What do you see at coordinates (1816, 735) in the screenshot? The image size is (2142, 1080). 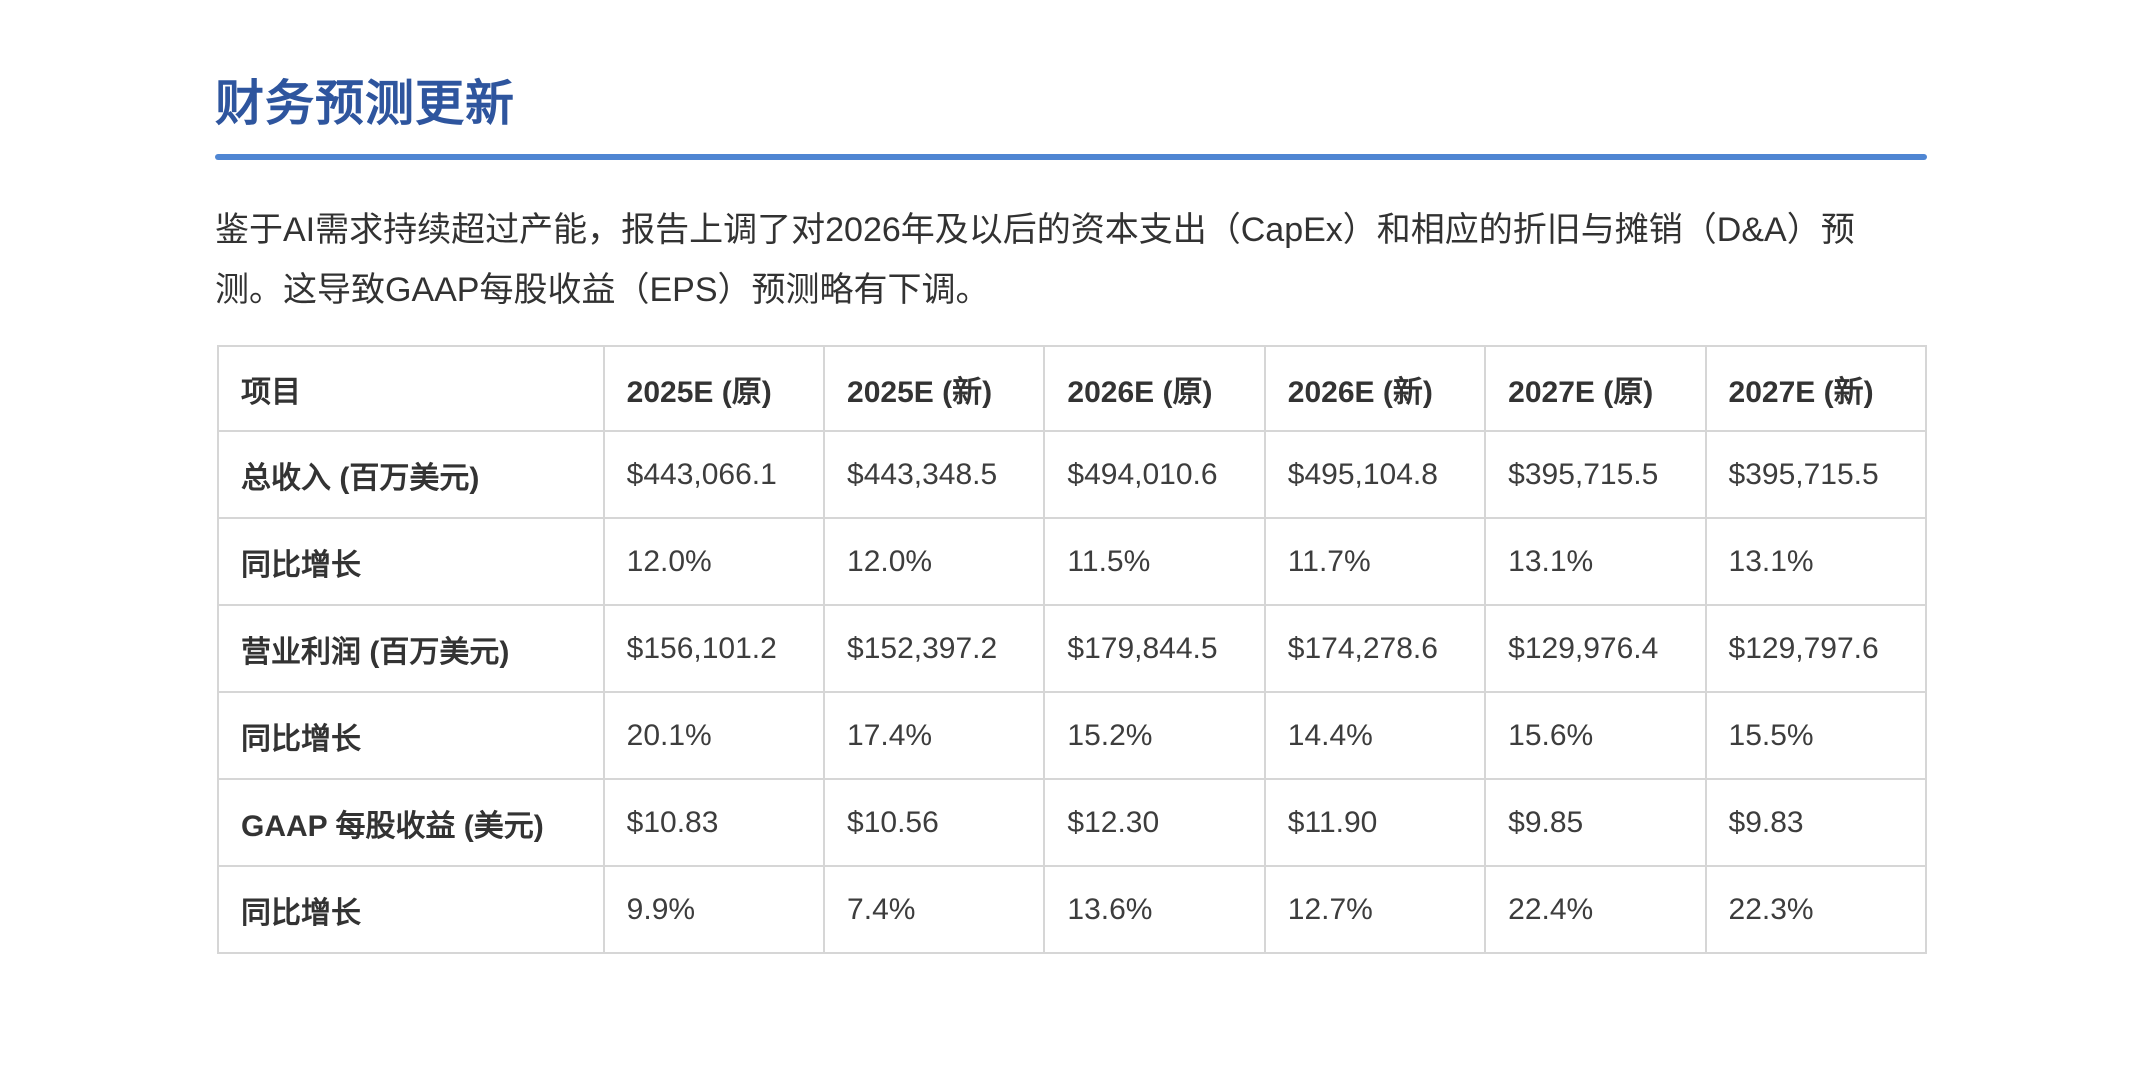 I see `cell-value: 15.5%` at bounding box center [1816, 735].